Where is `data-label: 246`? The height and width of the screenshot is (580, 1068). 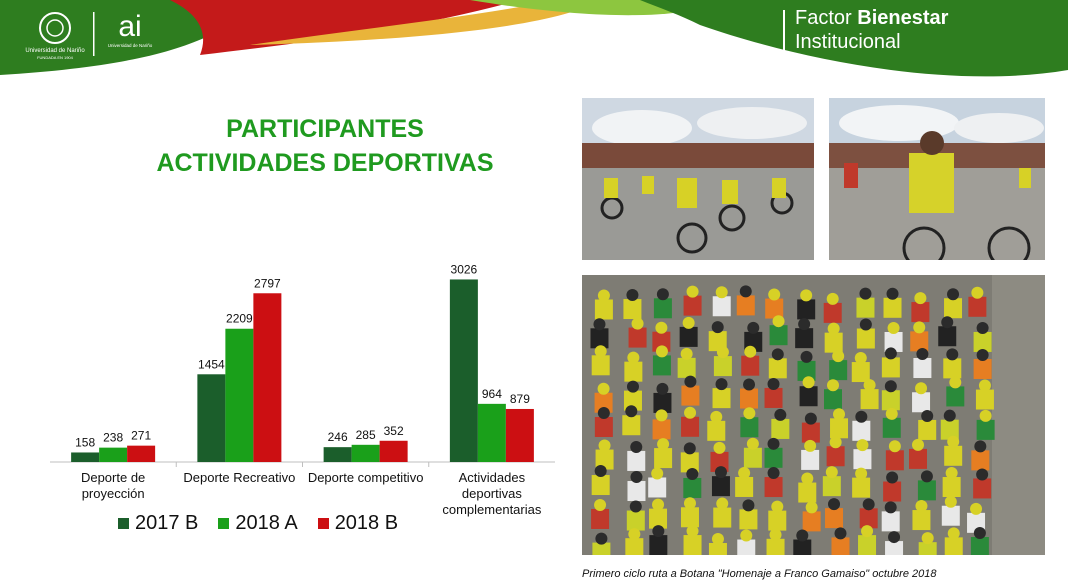 data-label: 246 is located at coordinates (338, 437).